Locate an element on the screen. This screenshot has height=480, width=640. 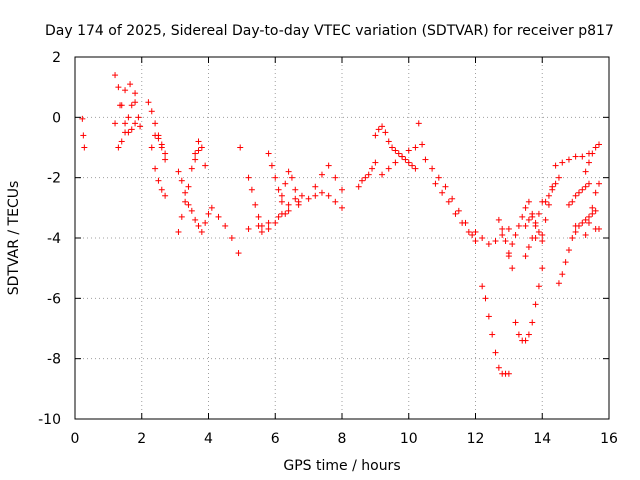
series-arc-aa is located at coordinates (495, 330).